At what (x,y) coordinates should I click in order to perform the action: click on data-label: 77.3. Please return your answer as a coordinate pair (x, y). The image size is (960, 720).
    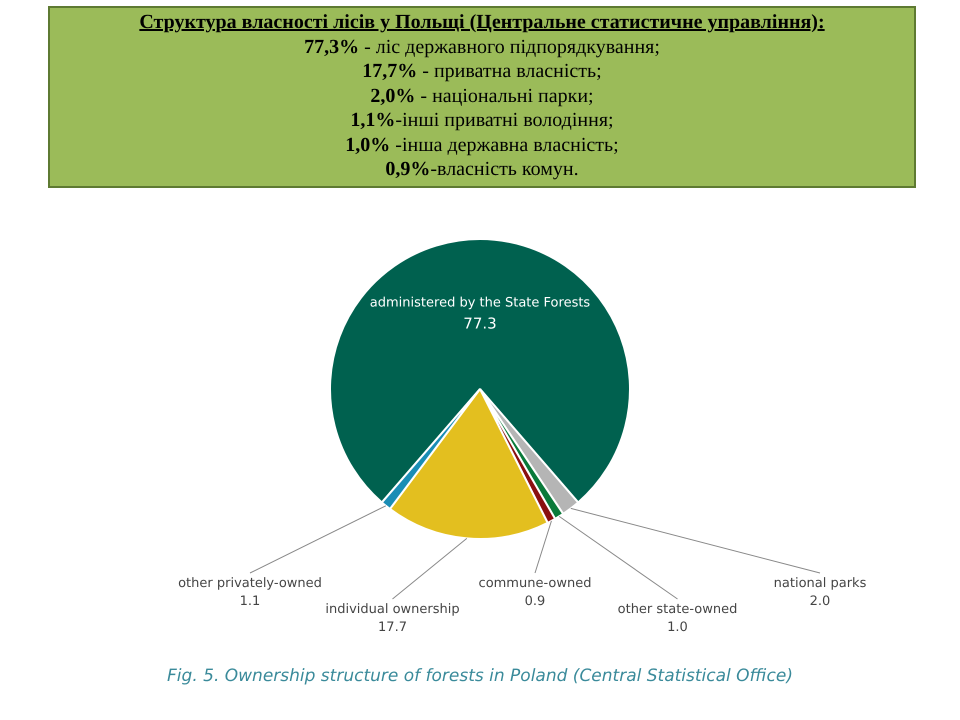
    Looking at the image, I should click on (480, 323).